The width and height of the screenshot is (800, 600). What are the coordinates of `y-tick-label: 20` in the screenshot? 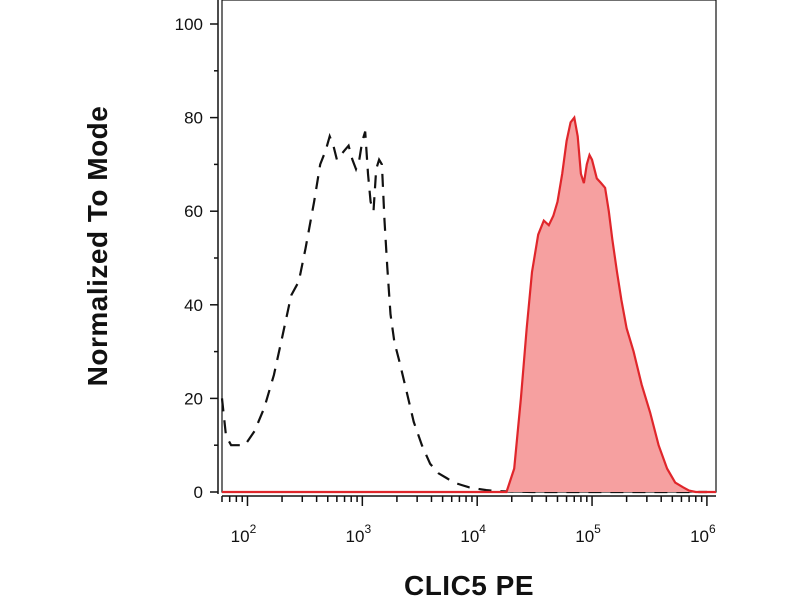 It's located at (193, 398).